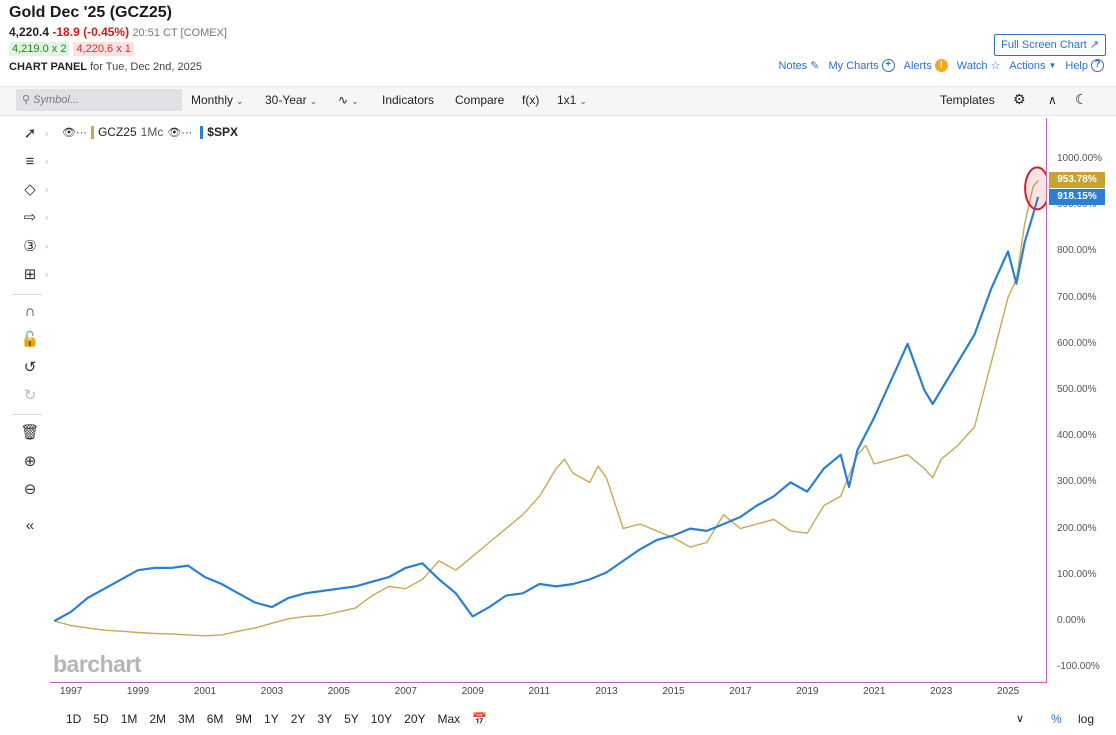 The height and width of the screenshot is (735, 1116). I want to click on collapse-toolbar-icon: «, so click(30, 525).